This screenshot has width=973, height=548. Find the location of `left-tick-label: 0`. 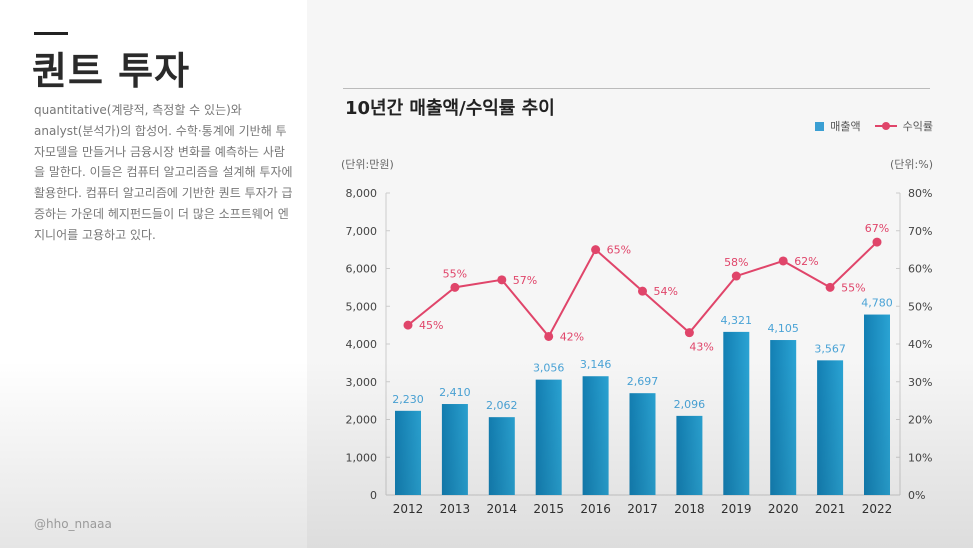

left-tick-label: 0 is located at coordinates (373, 495).